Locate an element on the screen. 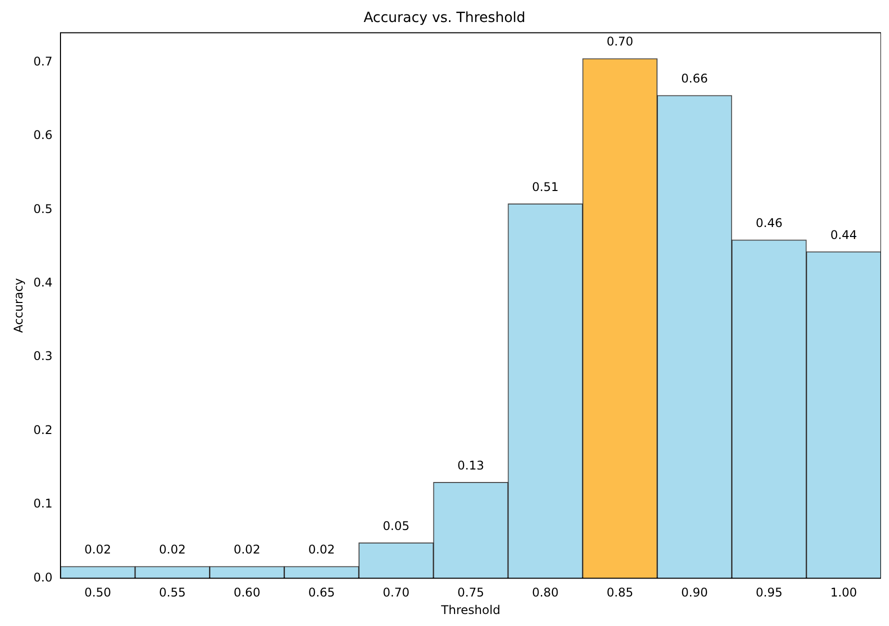 The width and height of the screenshot is (889, 626). y-tick-label: 0.4 is located at coordinates (42, 283).